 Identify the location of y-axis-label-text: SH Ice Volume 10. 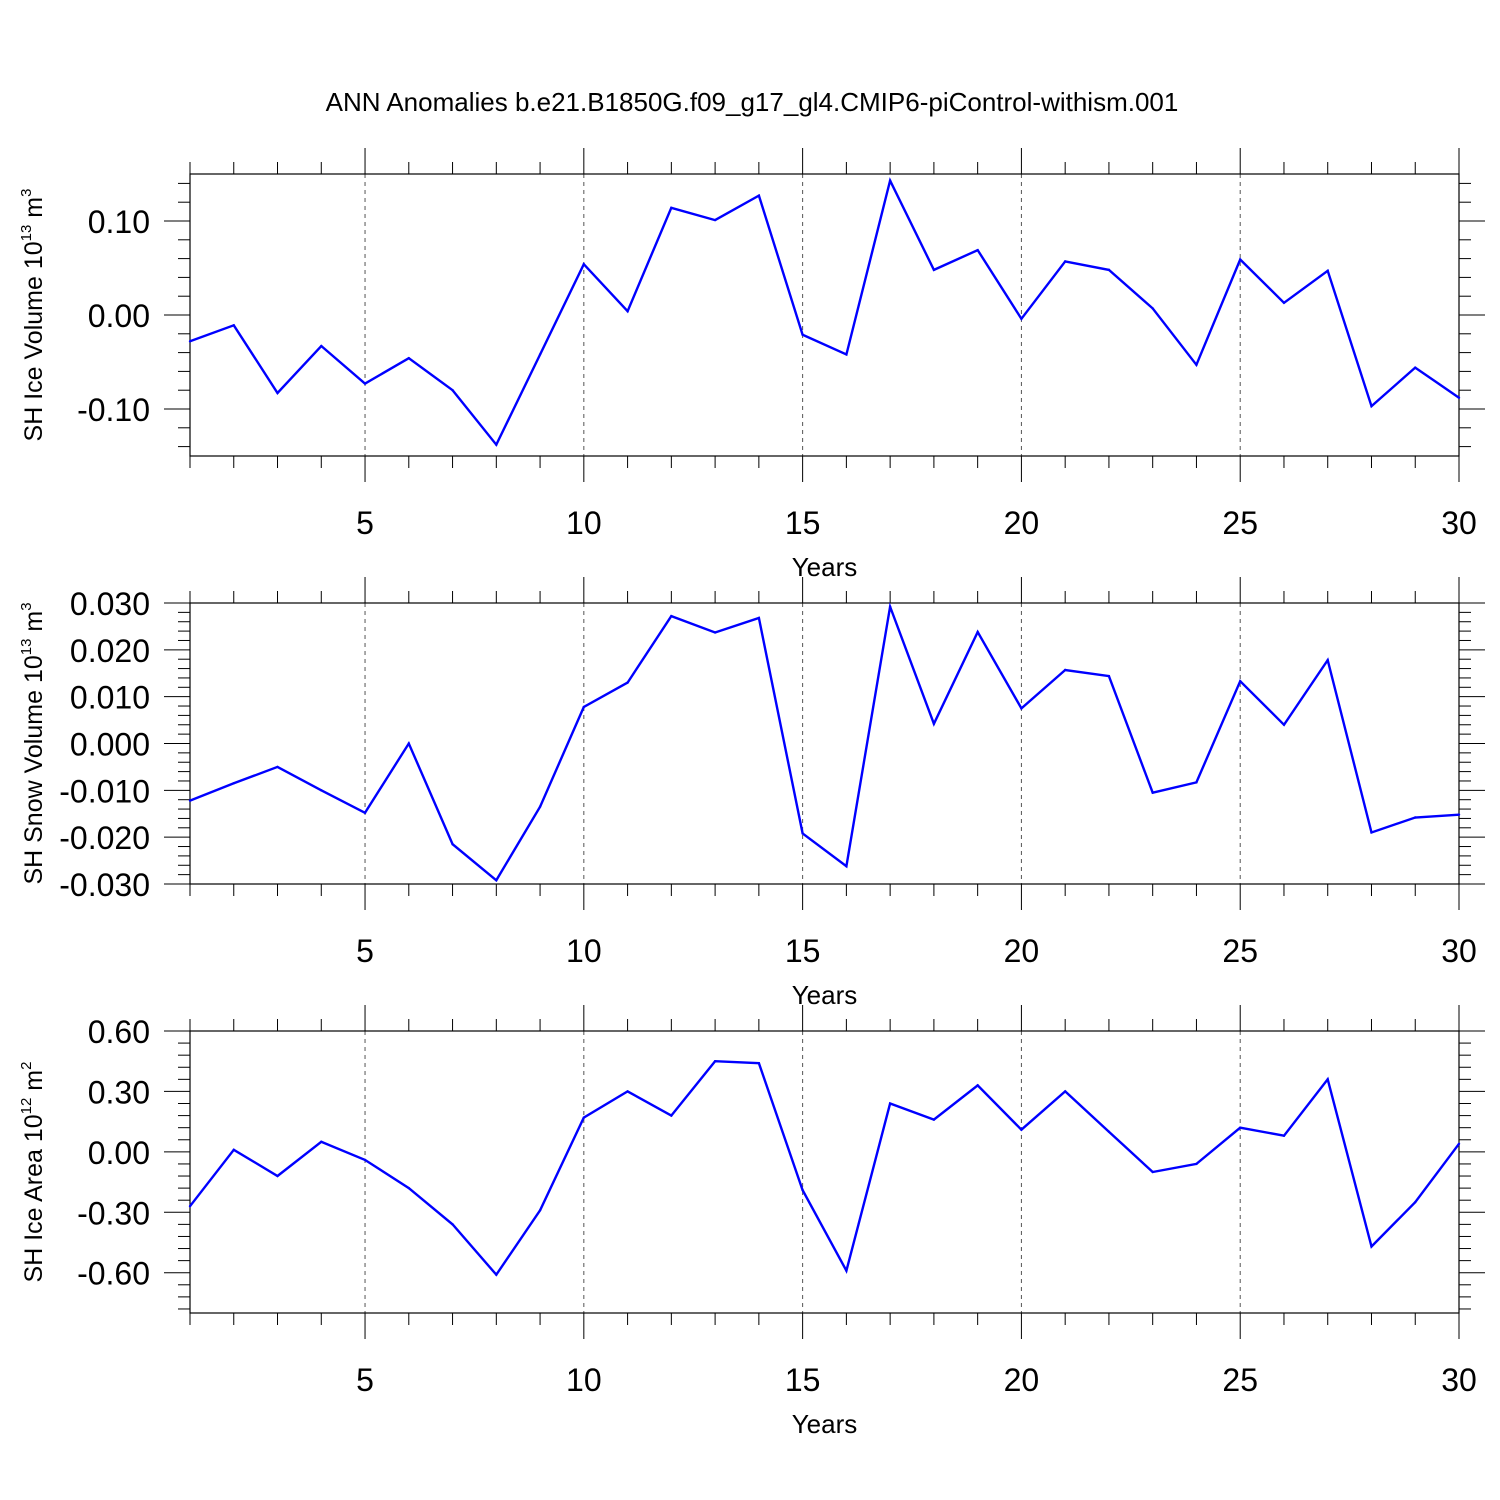
(34, 341).